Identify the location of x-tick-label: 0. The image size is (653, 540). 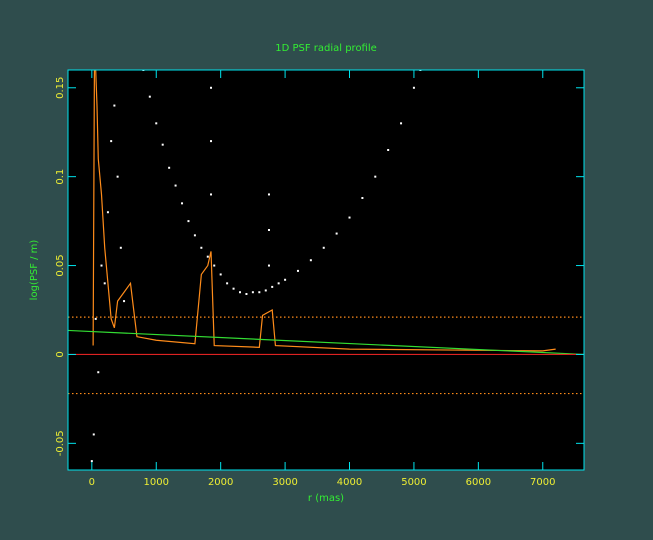
(92, 482).